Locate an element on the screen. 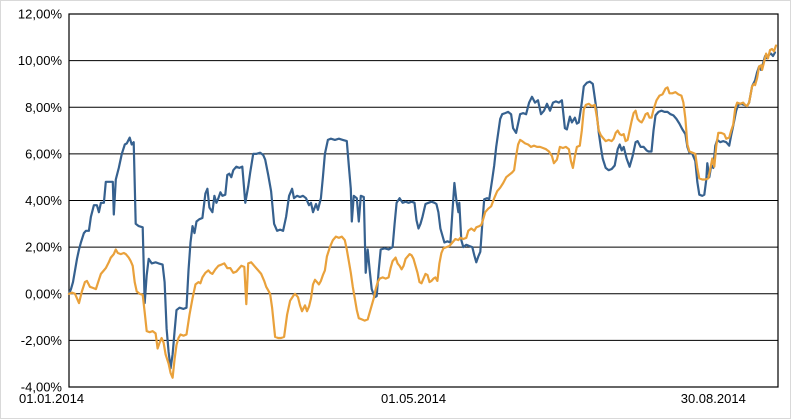 This screenshot has height=419, width=791. y-tick-label: 12,00% is located at coordinates (40, 14).